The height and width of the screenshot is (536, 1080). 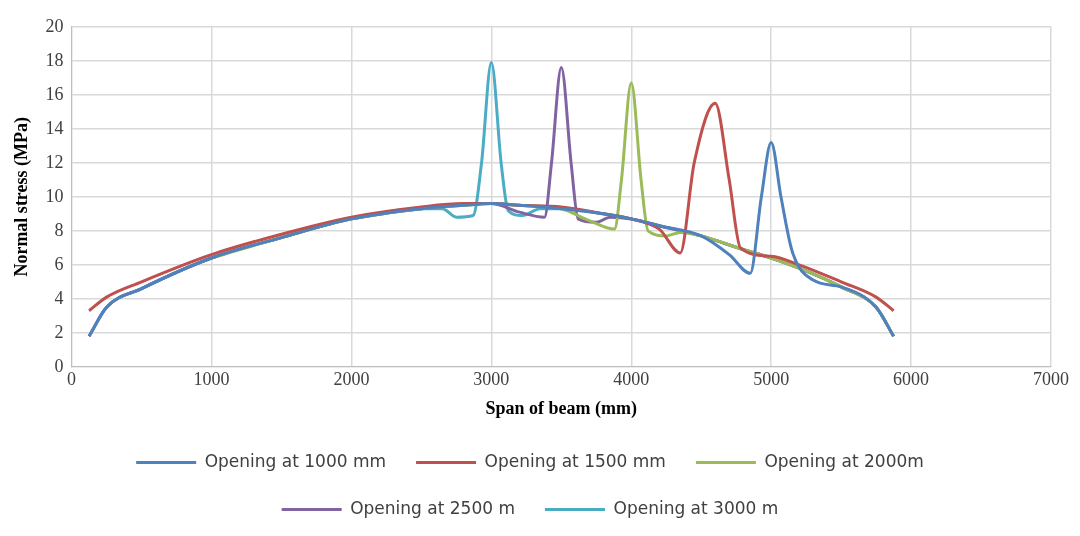 I want to click on y-tick-label: 18, so click(x=54, y=59).